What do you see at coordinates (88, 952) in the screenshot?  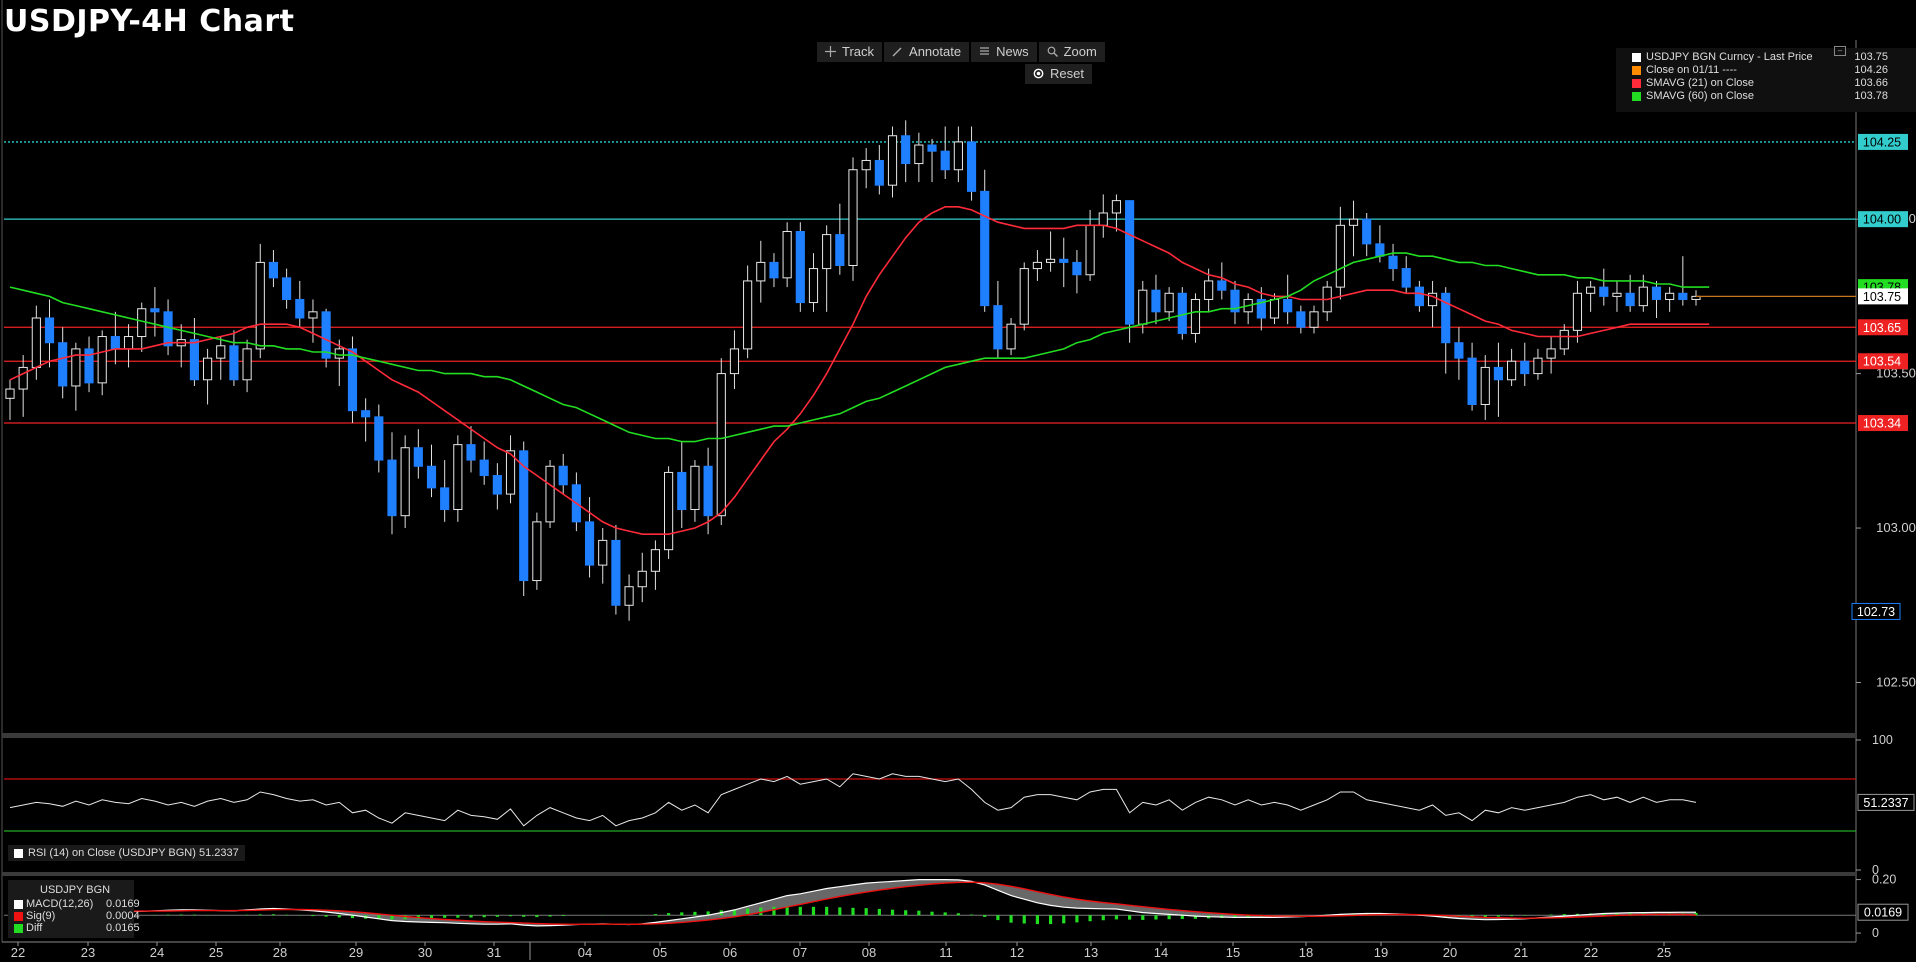 I see `x-tick-label: 23` at bounding box center [88, 952].